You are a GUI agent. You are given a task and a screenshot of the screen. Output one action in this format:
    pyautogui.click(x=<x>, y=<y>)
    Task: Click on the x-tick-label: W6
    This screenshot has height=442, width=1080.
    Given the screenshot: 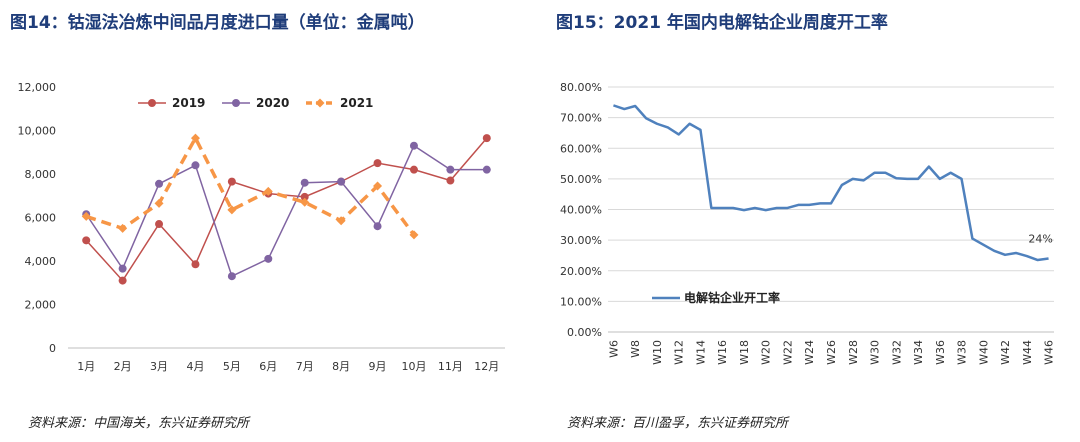 What is the action you would take?
    pyautogui.click(x=613, y=349)
    